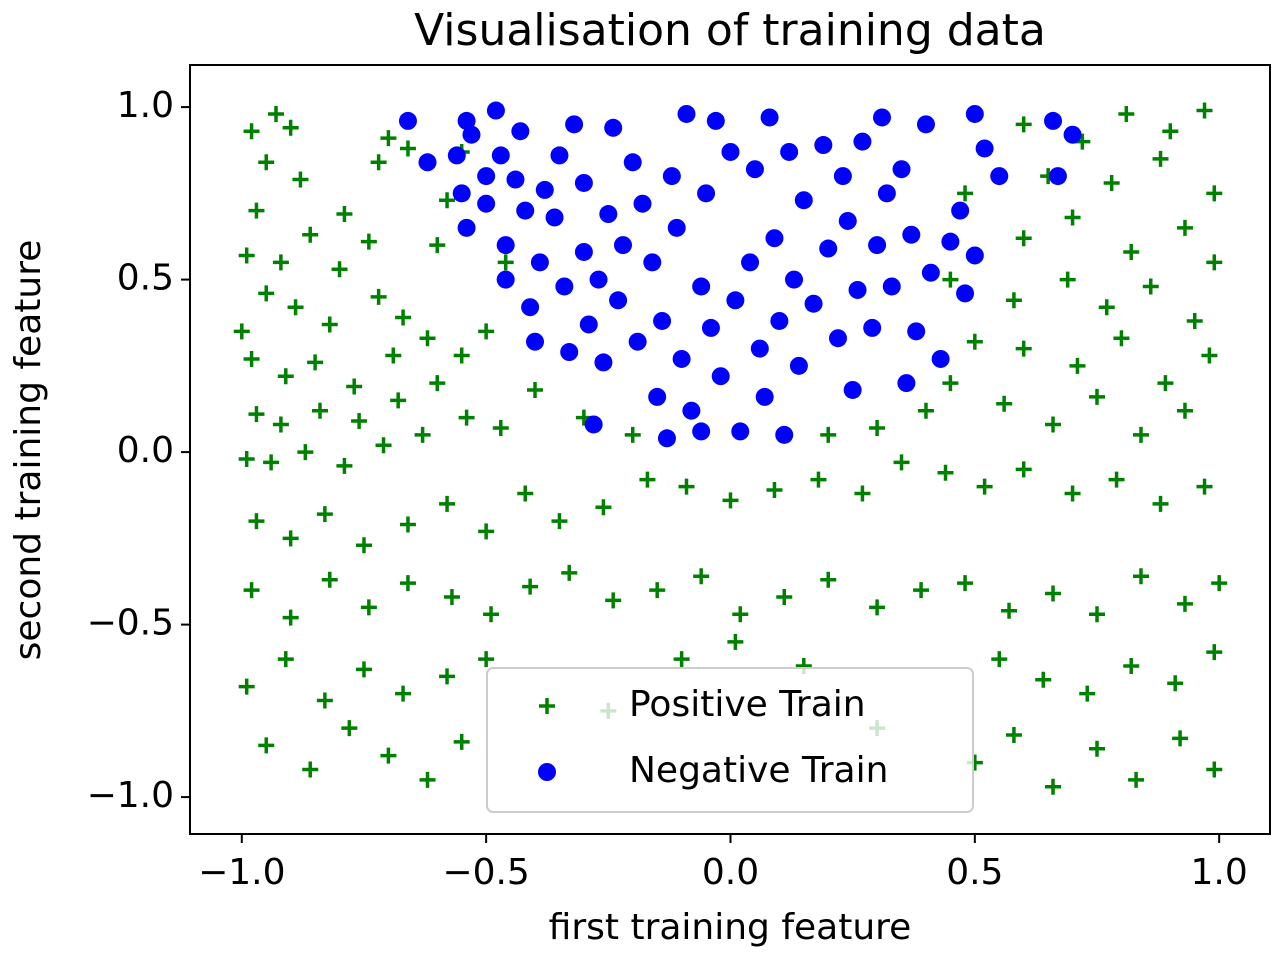 This screenshot has width=1280, height=960. I want to click on y-tick-label: −1.0, so click(130, 795).